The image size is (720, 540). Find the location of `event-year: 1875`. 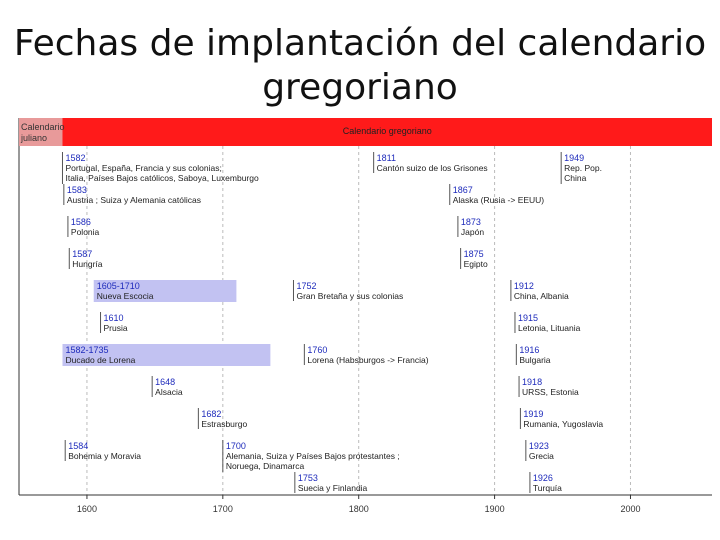

event-year: 1875 is located at coordinates (474, 254).